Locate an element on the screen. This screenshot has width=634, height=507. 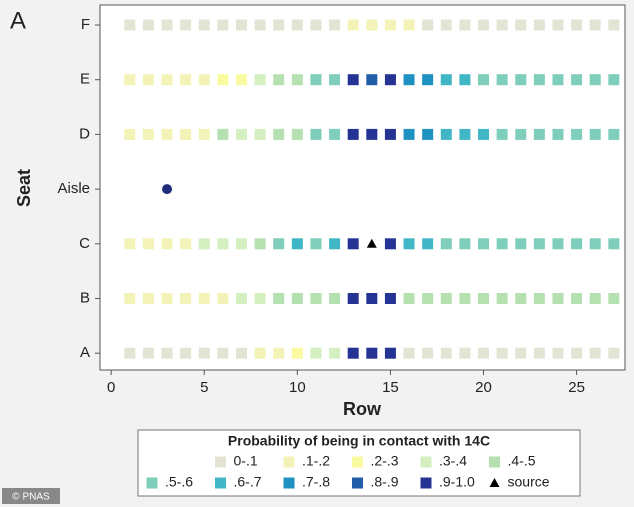
credit: © PNAS is located at coordinates (31, 497).